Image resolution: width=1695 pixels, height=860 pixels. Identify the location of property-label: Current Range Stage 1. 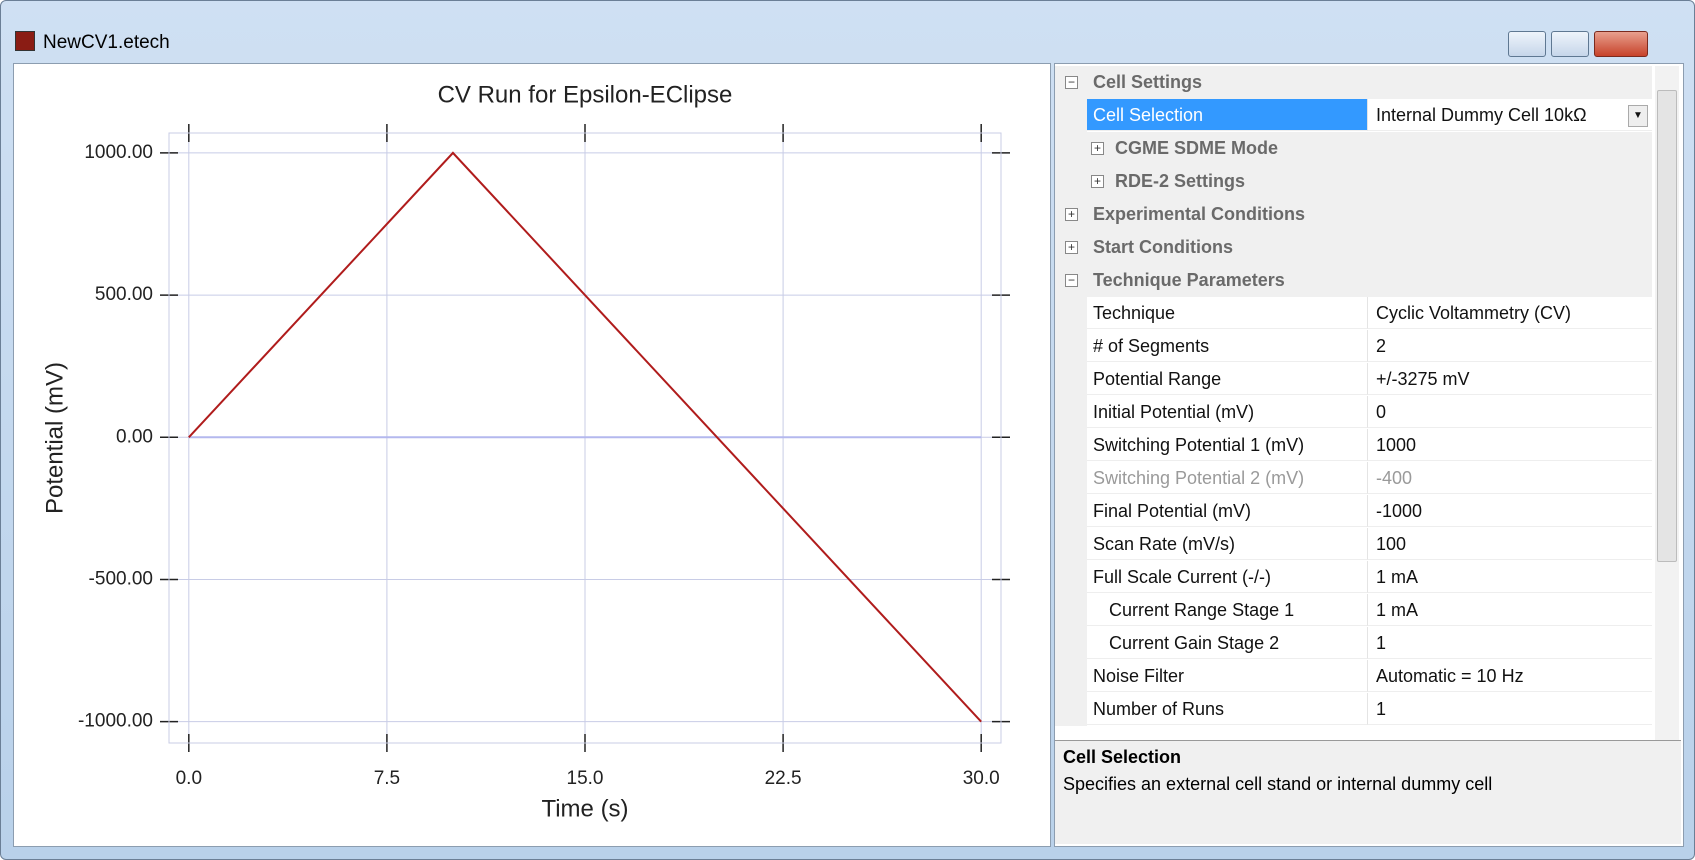
(1227, 610).